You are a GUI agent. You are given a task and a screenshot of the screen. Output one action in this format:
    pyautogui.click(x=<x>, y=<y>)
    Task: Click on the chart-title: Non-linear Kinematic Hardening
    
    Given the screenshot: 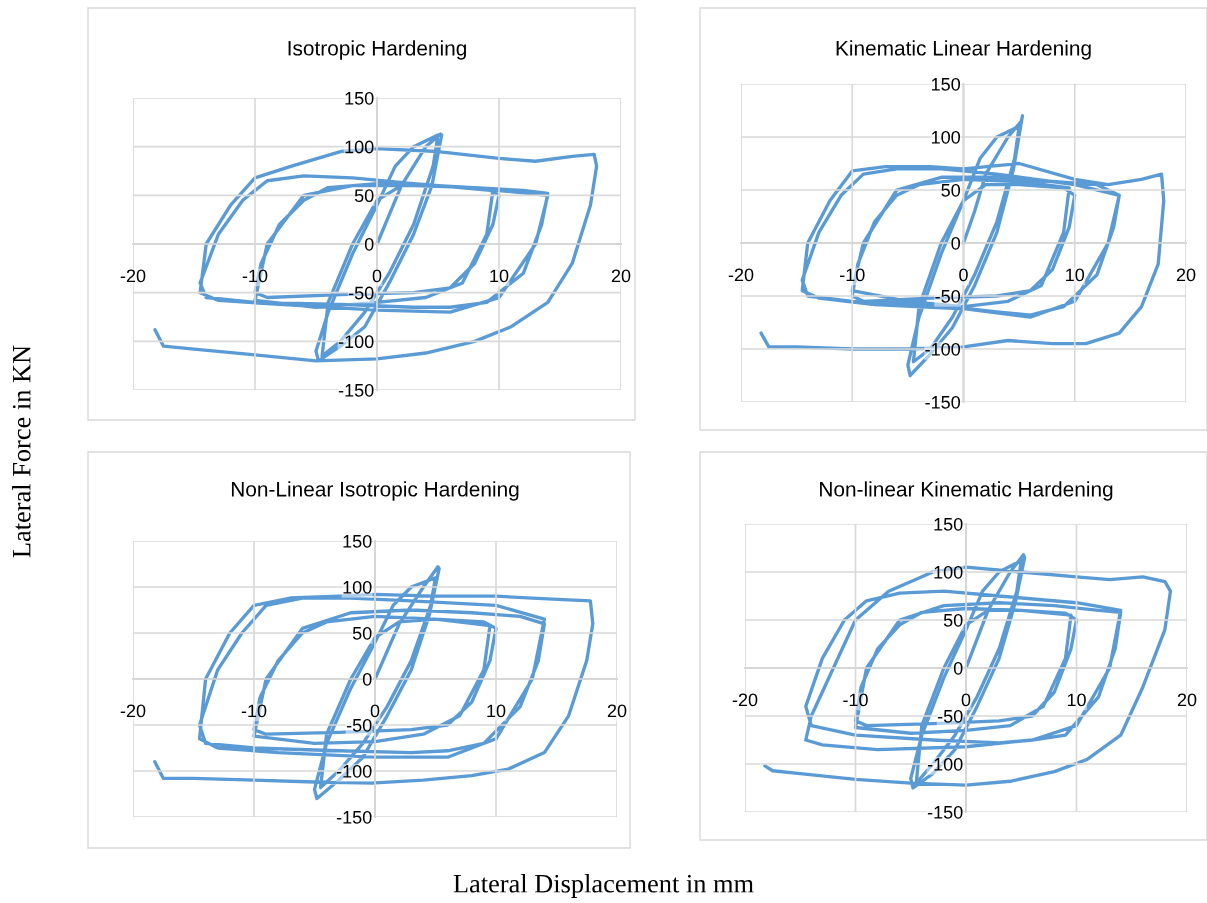 What is the action you would take?
    pyautogui.click(x=966, y=491)
    